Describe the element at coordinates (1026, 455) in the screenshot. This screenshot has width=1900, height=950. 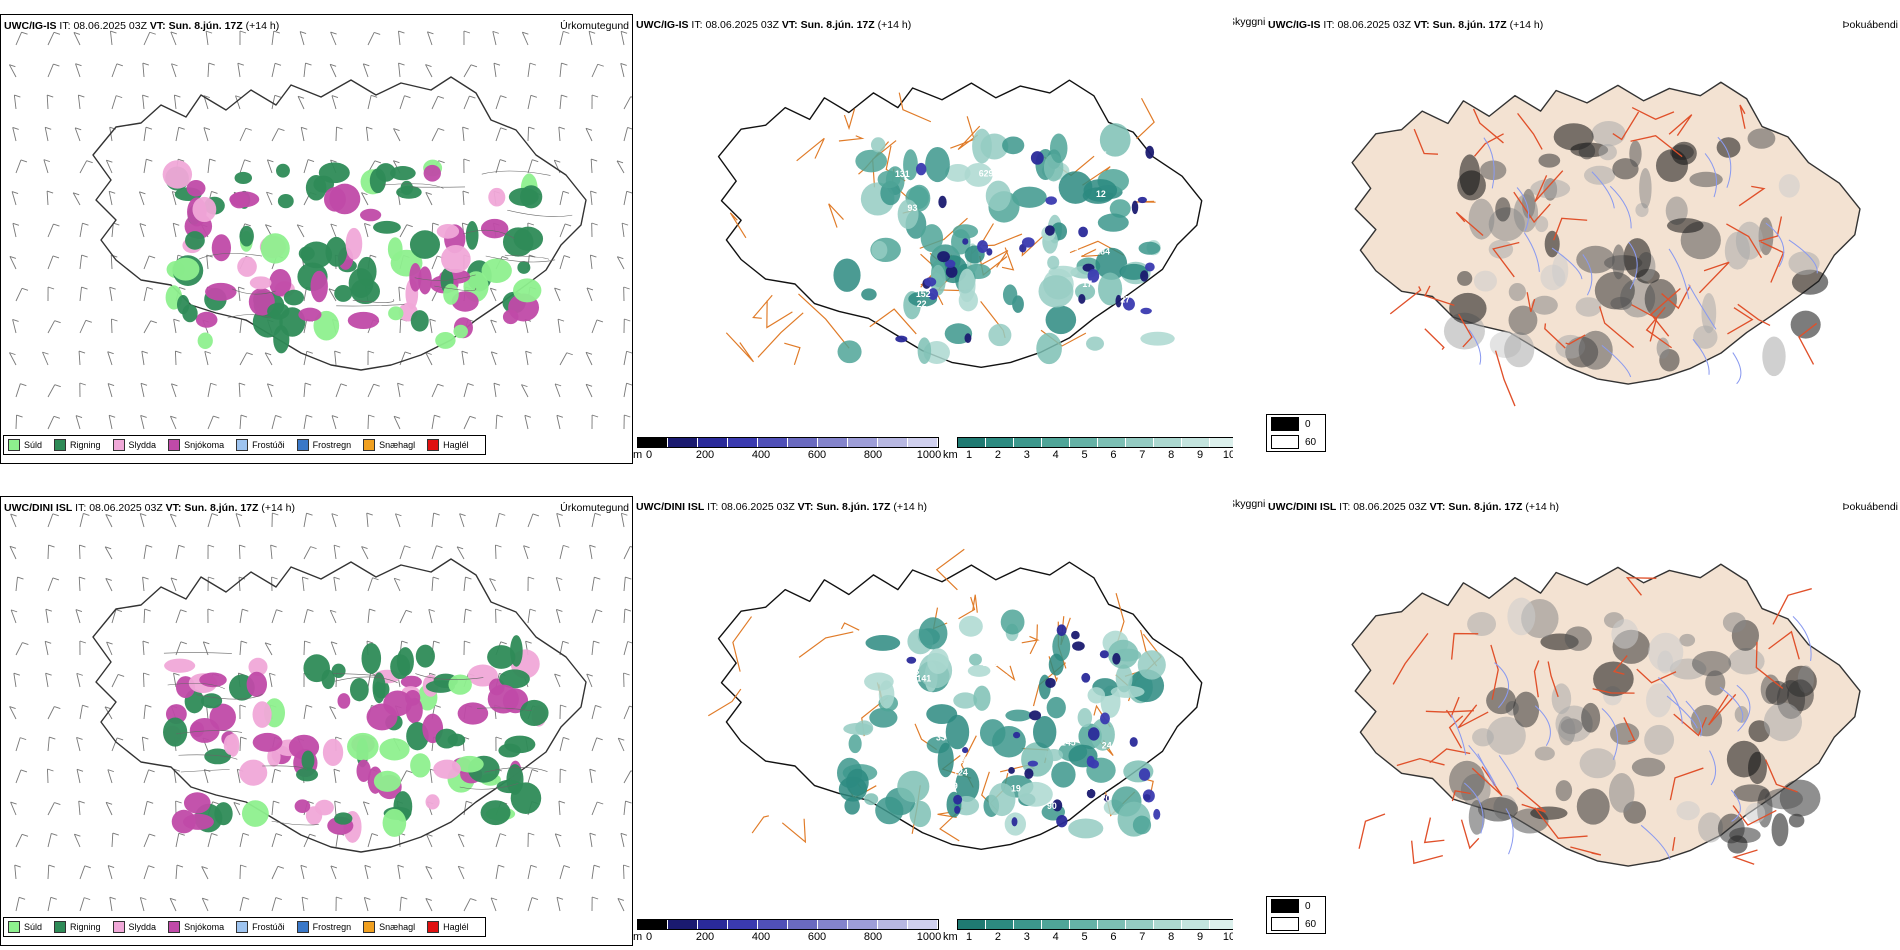
I see `colorbar-tick-label: 3` at that location.